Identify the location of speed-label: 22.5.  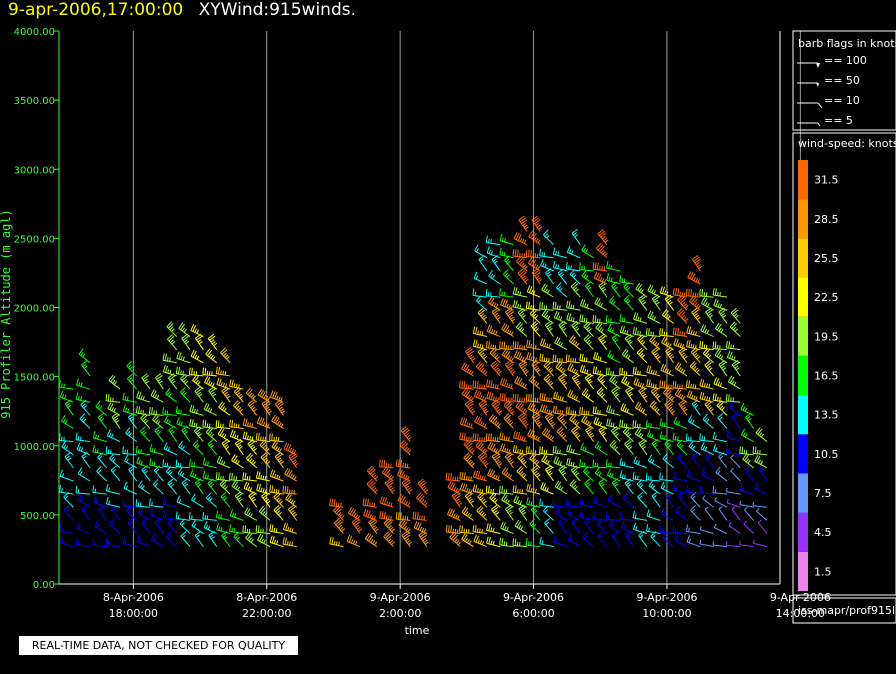
(826, 297).